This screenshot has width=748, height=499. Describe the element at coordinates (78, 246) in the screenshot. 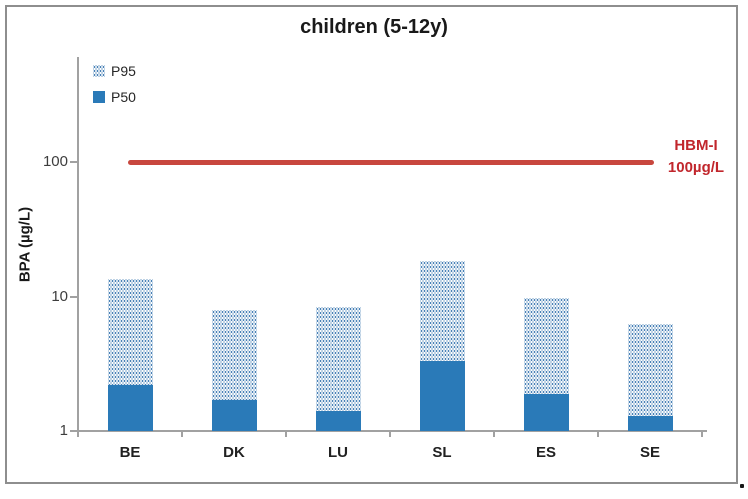

I see `y-axis-line` at that location.